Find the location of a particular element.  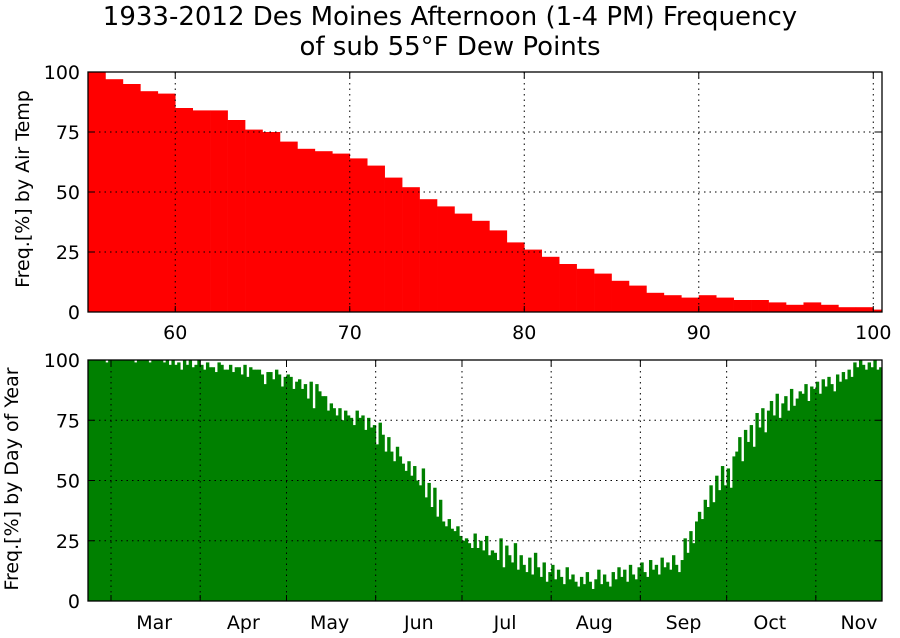

chart-title-line-2: of sub 55°F Dew Points is located at coordinates (450, 47).